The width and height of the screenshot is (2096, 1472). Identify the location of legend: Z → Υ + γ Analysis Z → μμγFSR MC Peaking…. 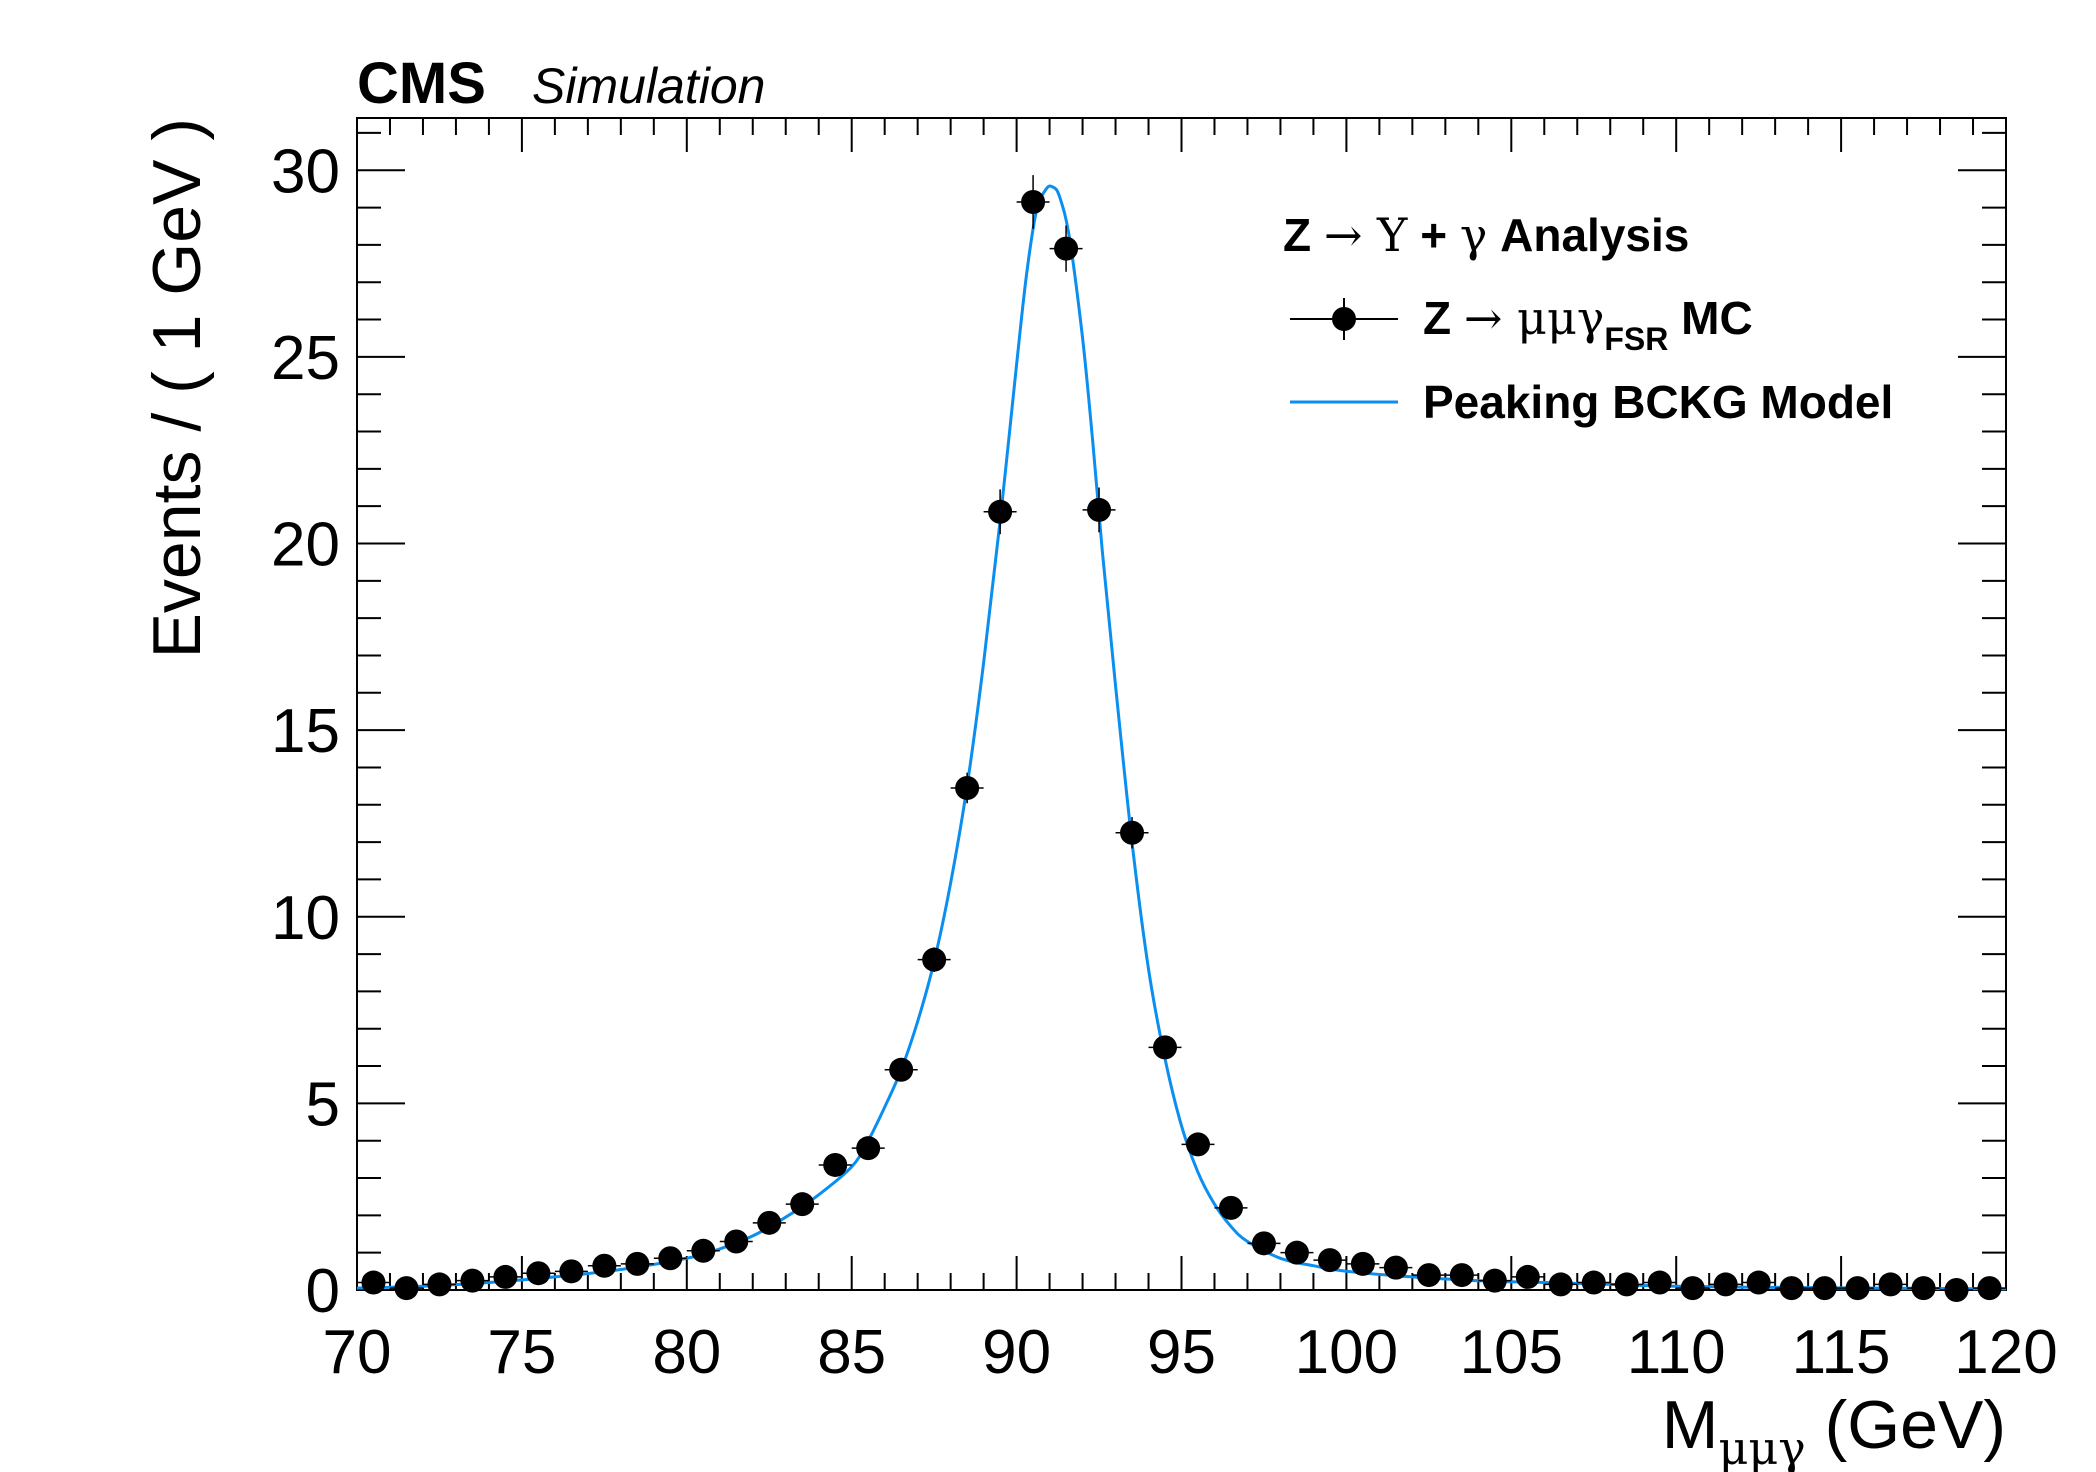
(1588, 318).